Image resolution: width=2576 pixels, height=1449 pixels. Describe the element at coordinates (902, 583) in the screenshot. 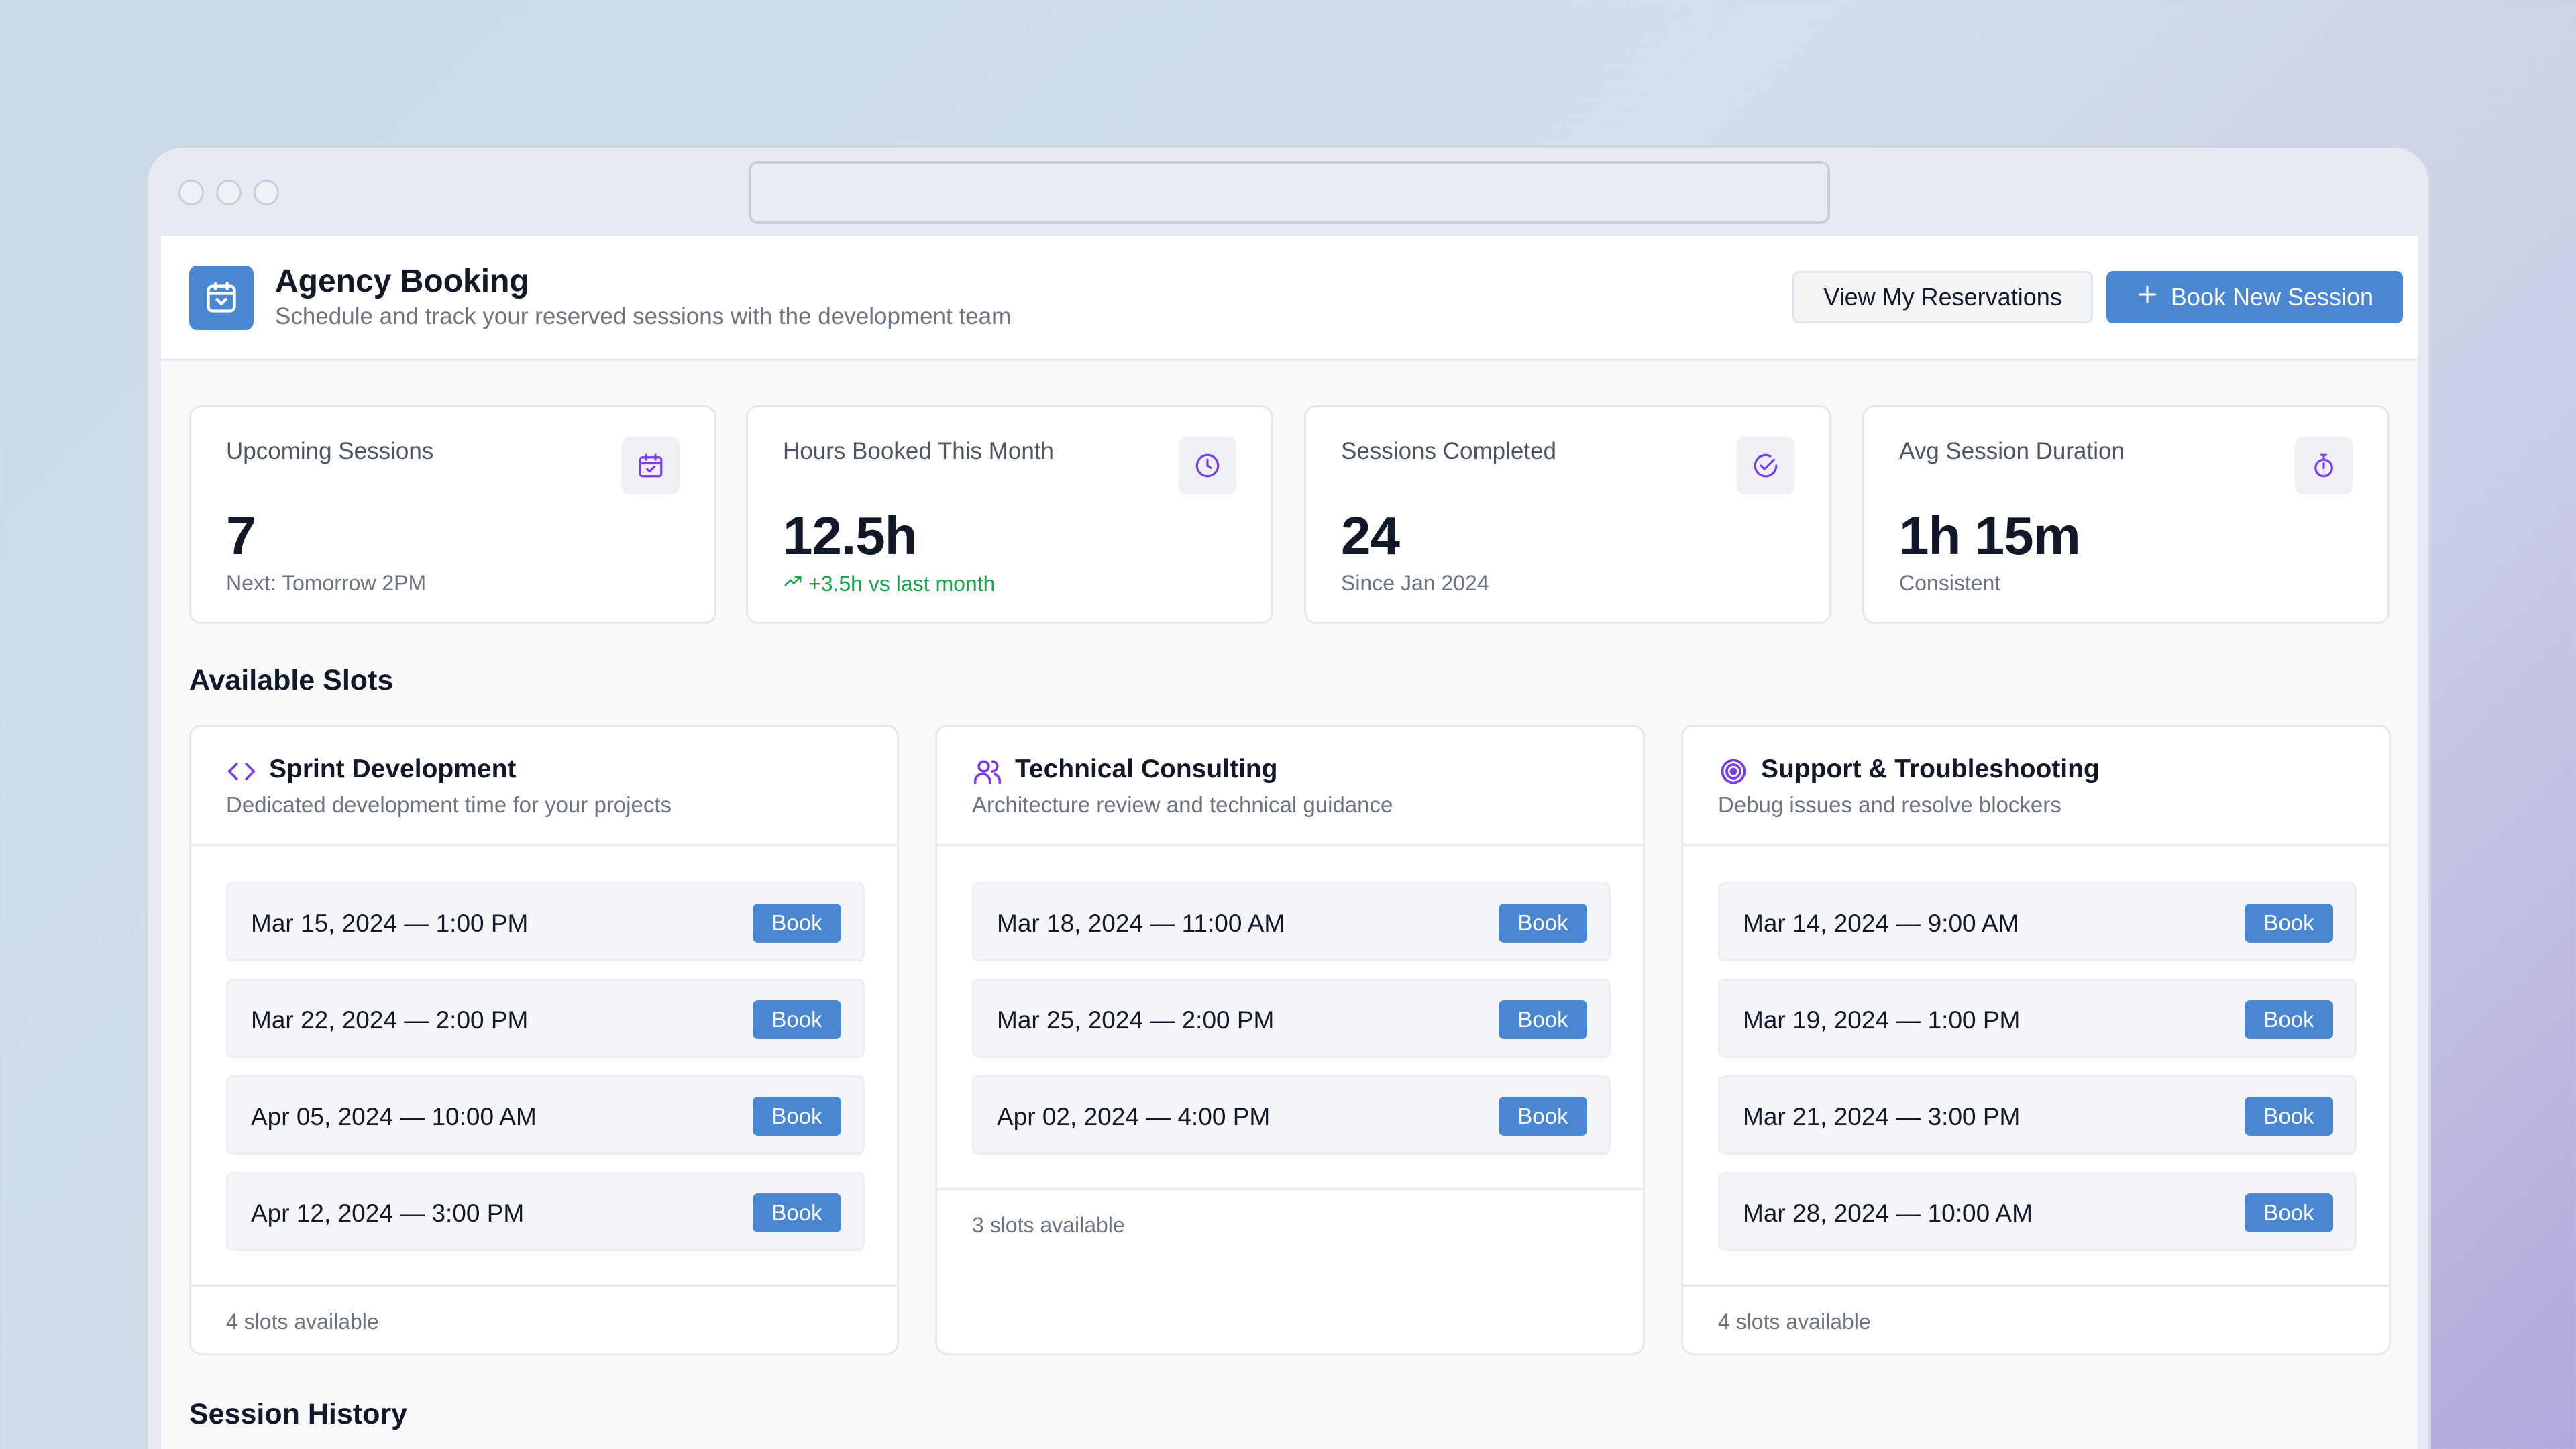

I see `stat-note: +3.5h vs last month` at that location.